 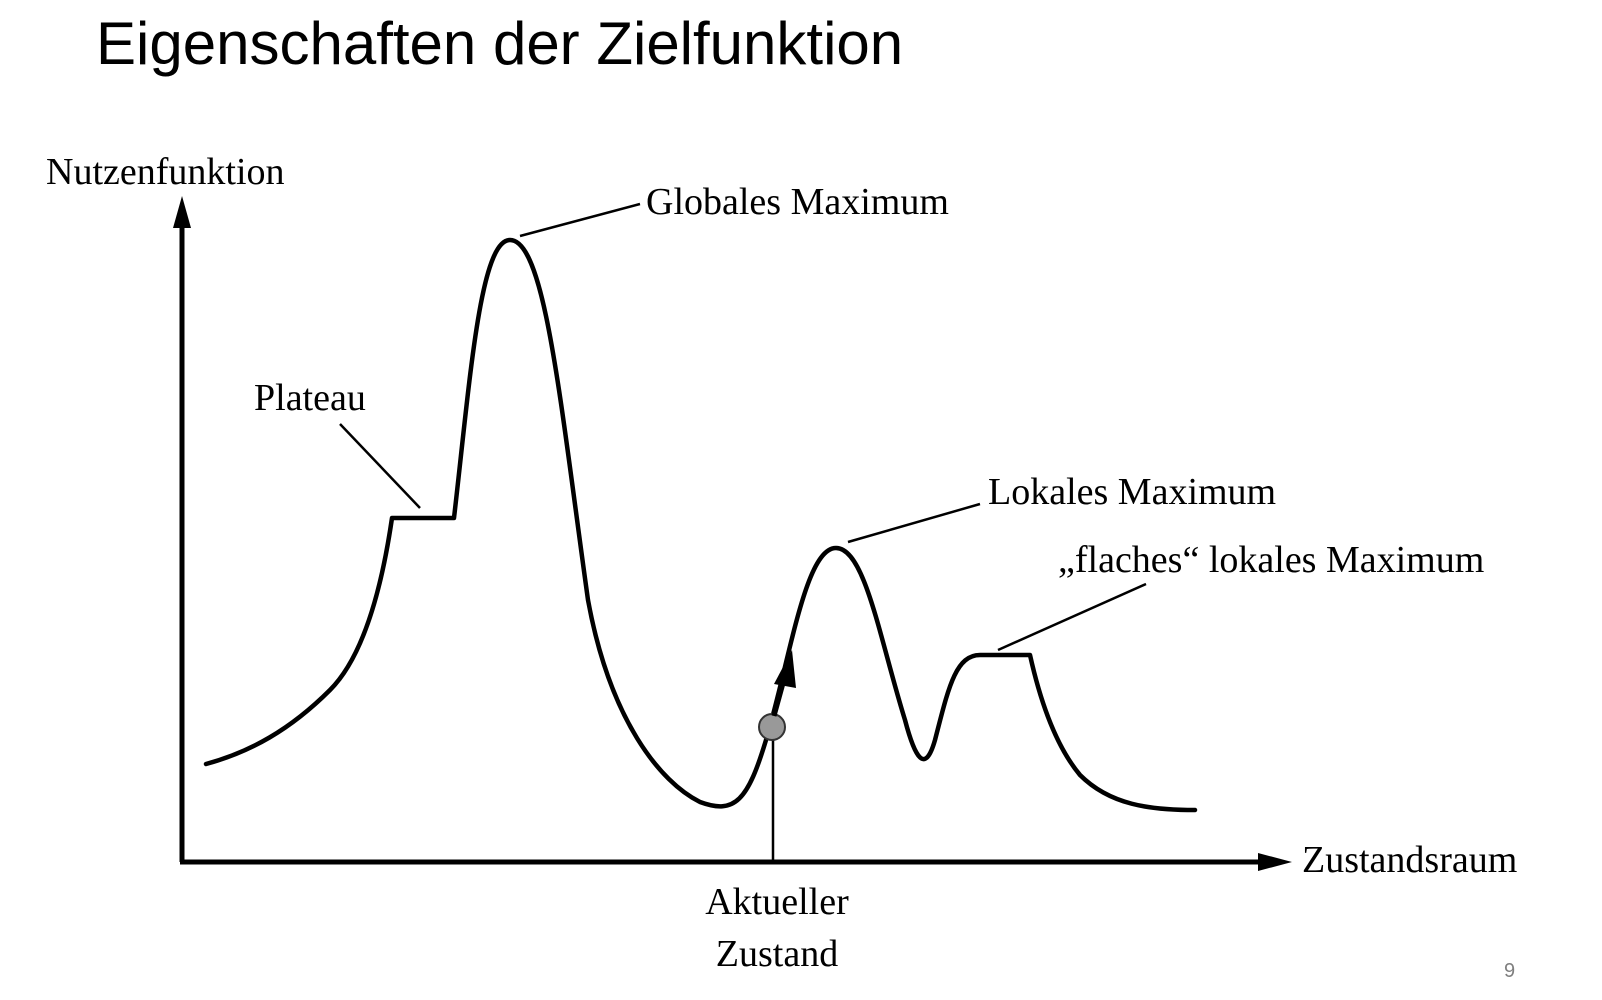 What do you see at coordinates (777, 902) in the screenshot?
I see `current-state-label-line1: Aktueller` at bounding box center [777, 902].